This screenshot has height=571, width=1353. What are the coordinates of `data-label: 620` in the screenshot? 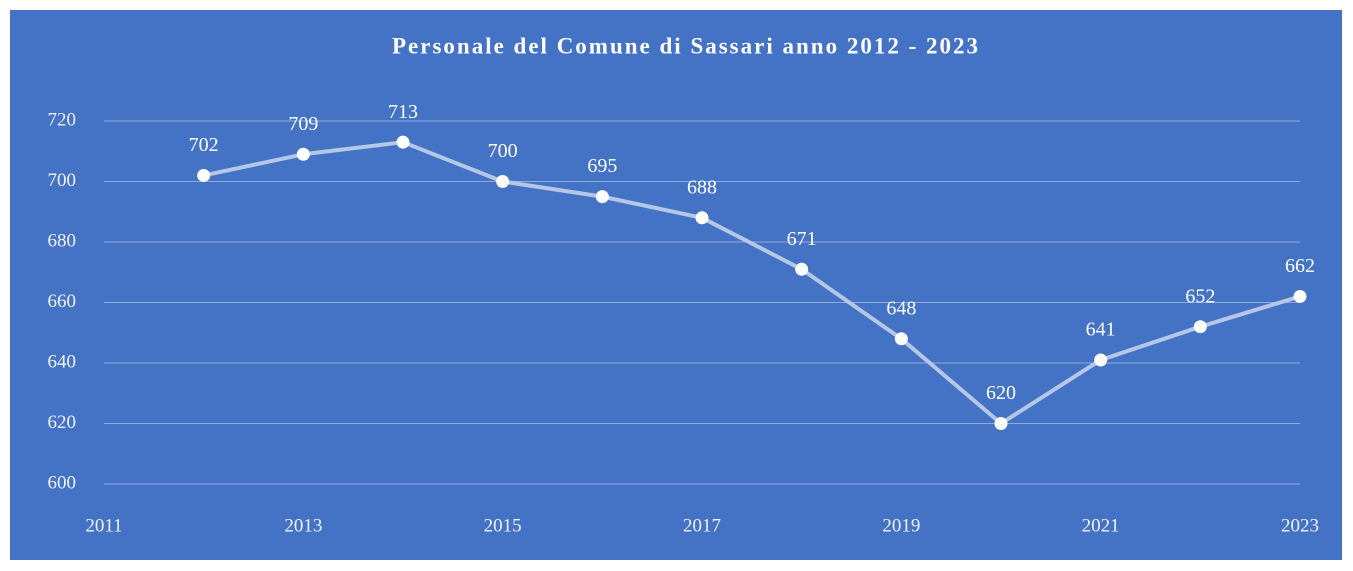 It's located at (1001, 393).